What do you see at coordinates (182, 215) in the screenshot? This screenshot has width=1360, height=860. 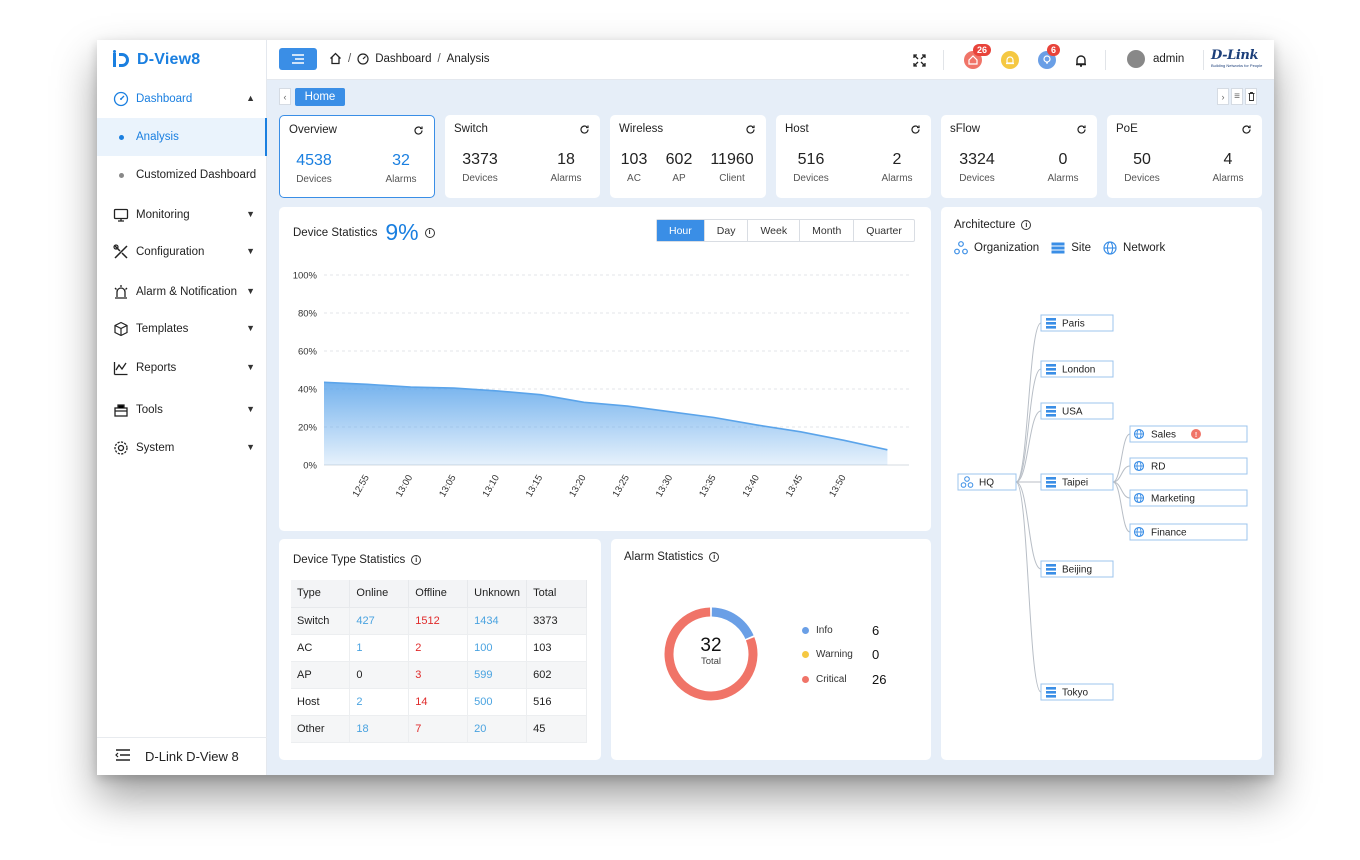 I see `sidebar-item-monitoring: Monitoring ▼` at bounding box center [182, 215].